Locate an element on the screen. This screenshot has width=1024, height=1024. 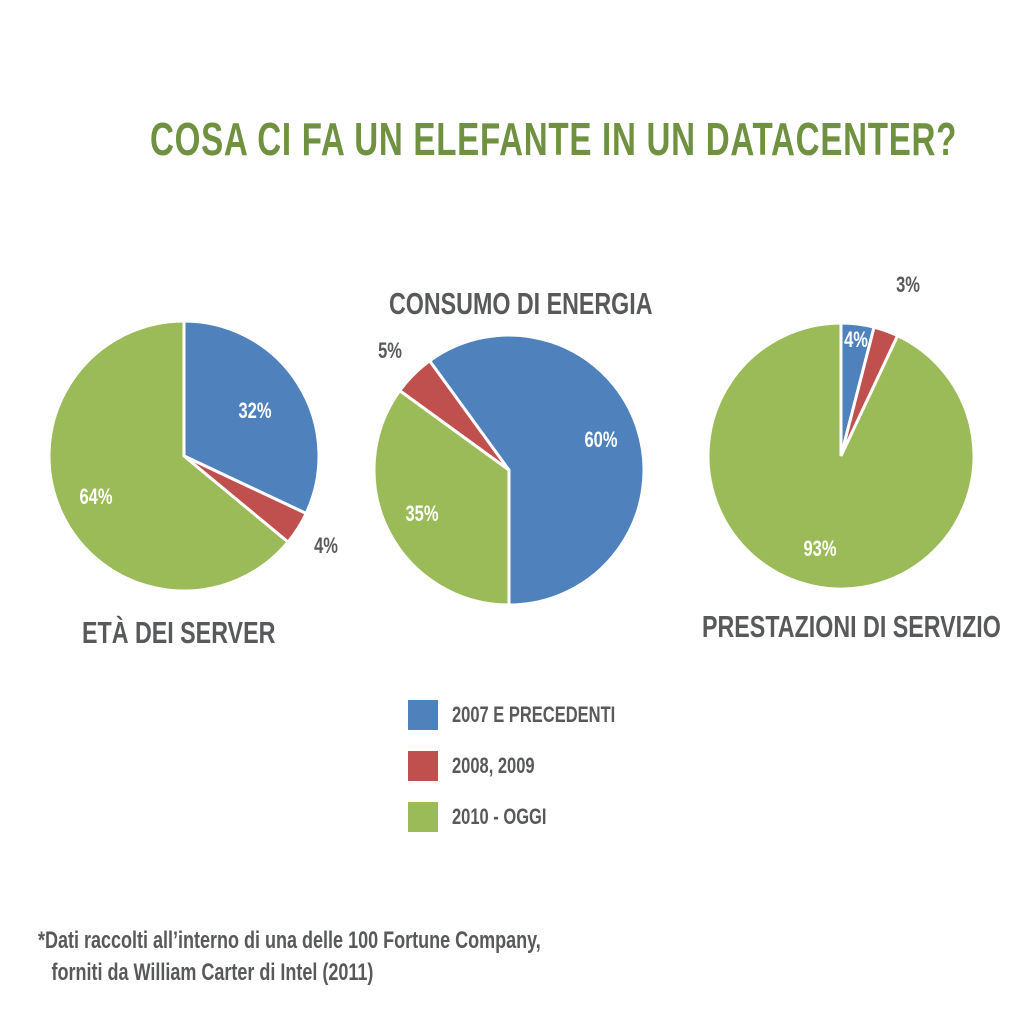
pie-title-eta-server: ETÀ DEI SERVER is located at coordinates (179, 632).